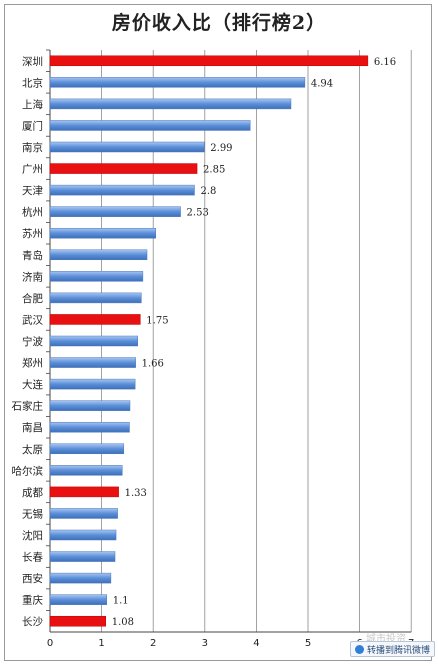 The image size is (438, 666). Describe the element at coordinates (32, 233) in the screenshot. I see `category-label: 苏州` at that location.